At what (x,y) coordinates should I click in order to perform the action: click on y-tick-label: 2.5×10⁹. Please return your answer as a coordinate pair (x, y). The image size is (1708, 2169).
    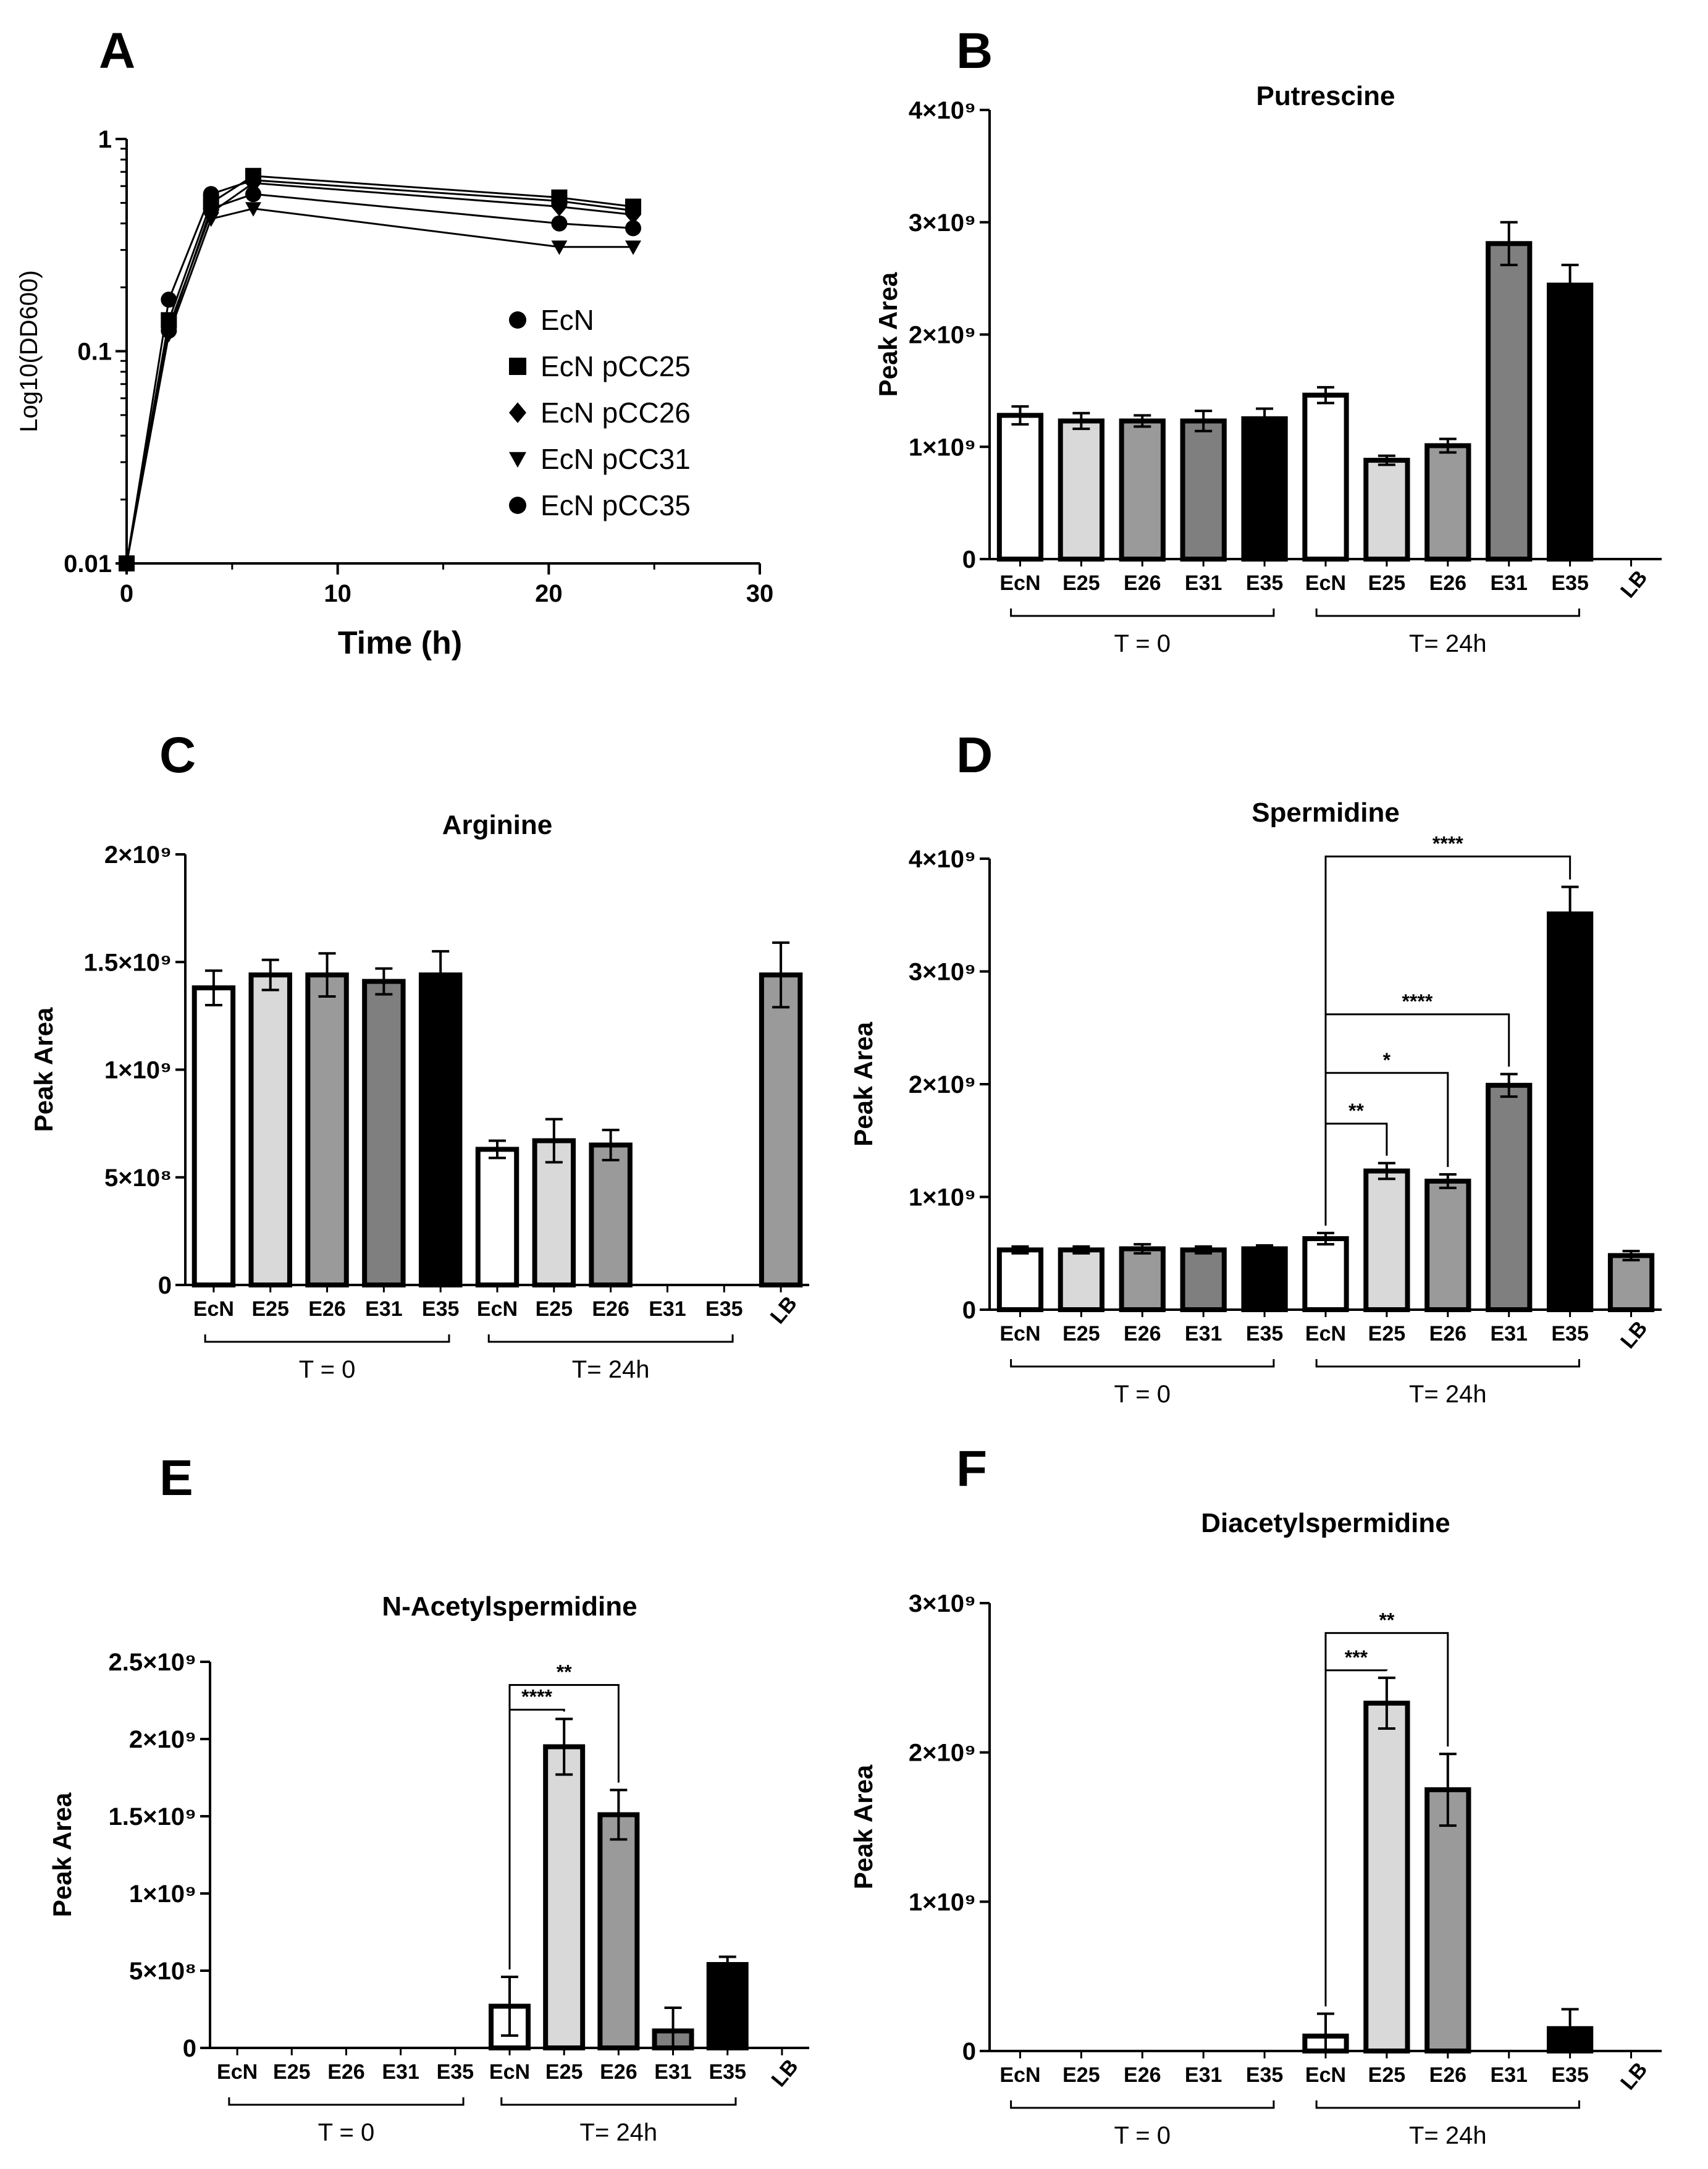
    Looking at the image, I should click on (152, 1662).